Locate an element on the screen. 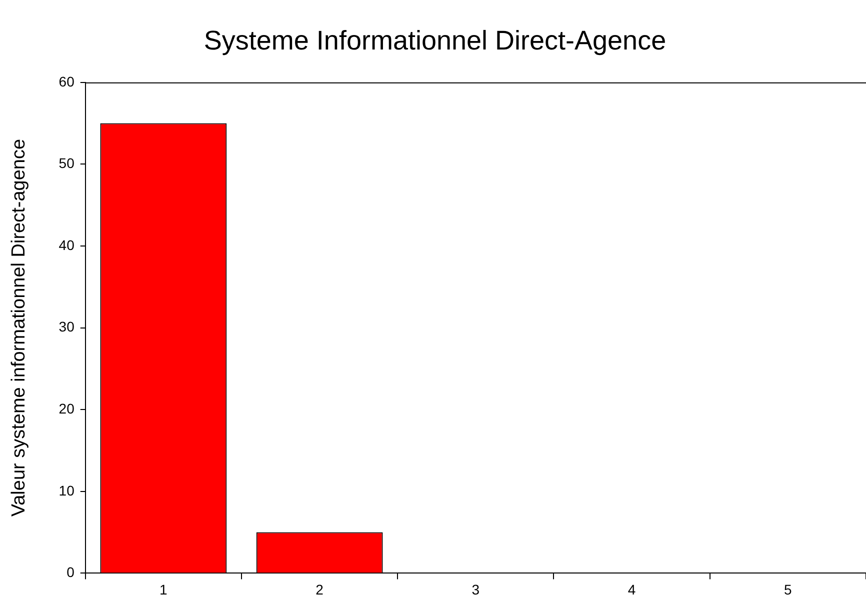  y-tick-label: 40 is located at coordinates (66, 244).